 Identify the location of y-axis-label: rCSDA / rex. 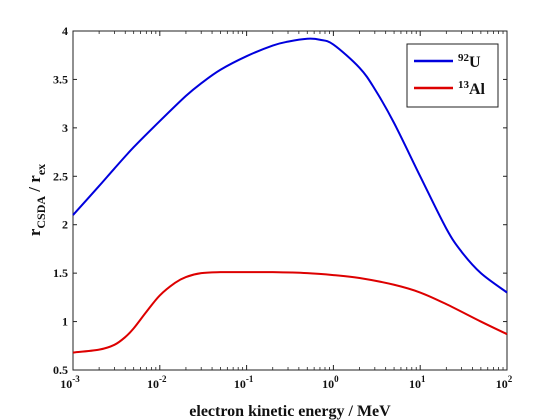
(36, 200).